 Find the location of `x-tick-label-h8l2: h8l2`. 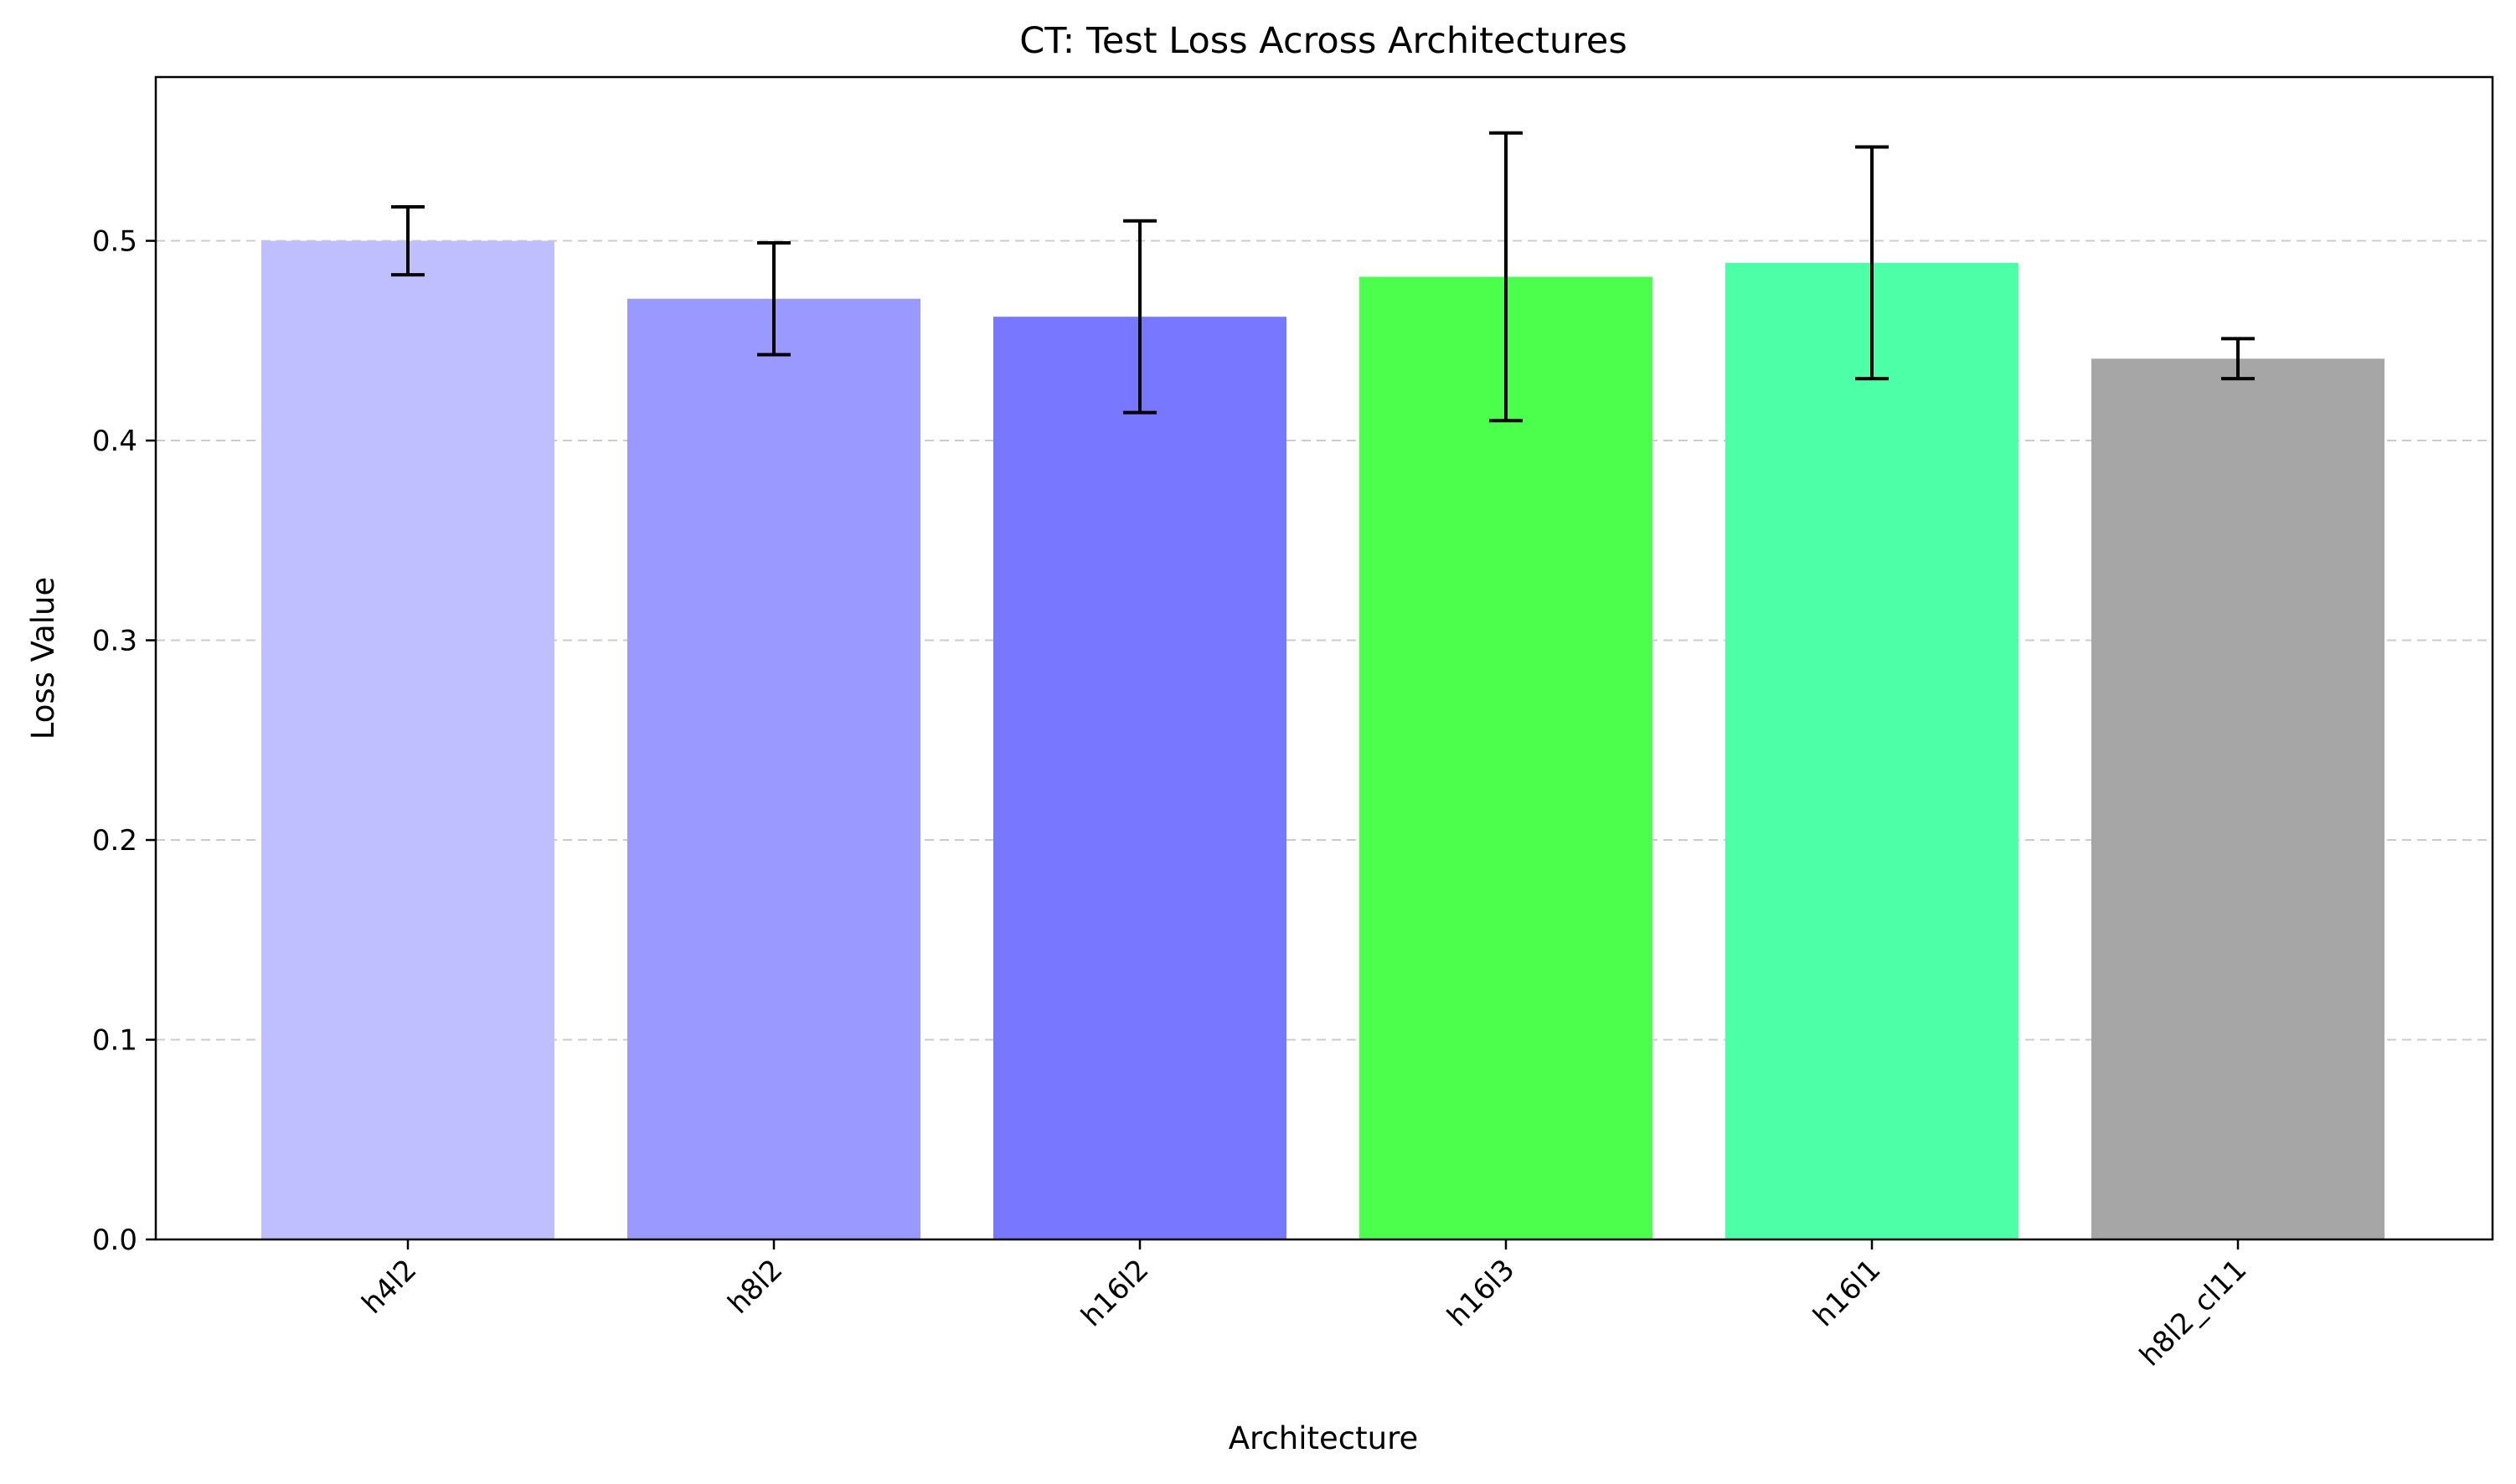

x-tick-label-h8l2: h8l2 is located at coordinates (756, 1287).